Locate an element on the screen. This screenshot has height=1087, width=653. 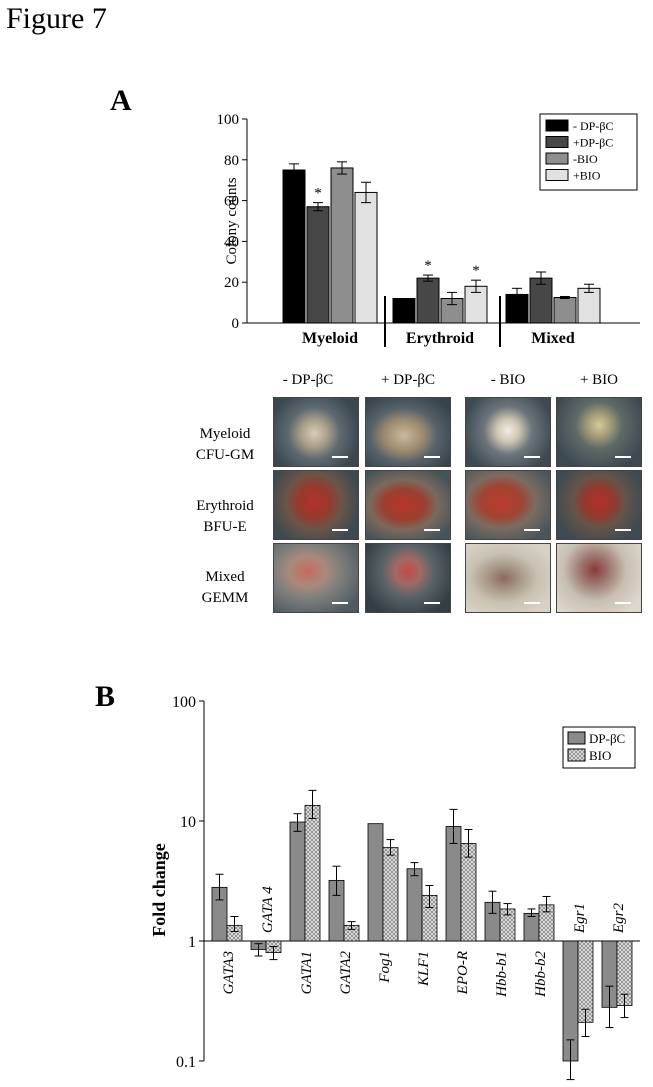
category-label: Mixed is located at coordinates (553, 338).